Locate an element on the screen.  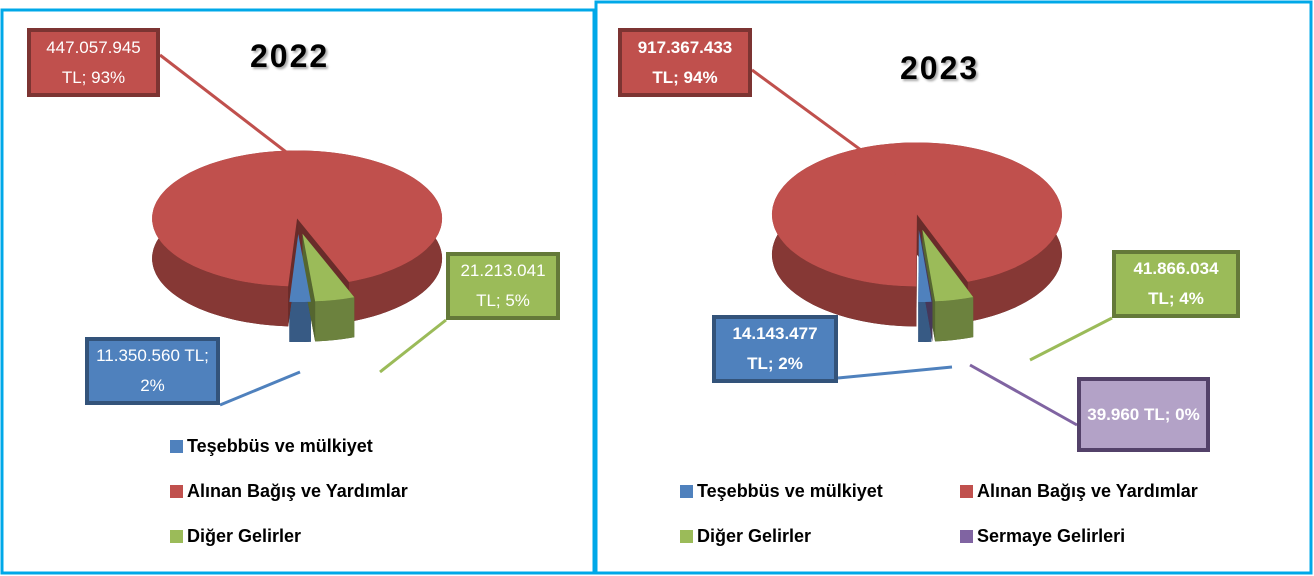
legend-label: Sermaye Gelirleri is located at coordinates (1051, 536).